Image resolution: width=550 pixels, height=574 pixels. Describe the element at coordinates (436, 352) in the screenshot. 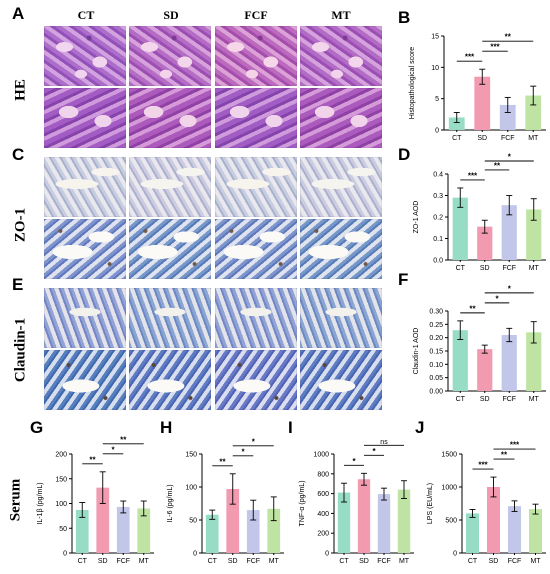

I see `y-tick-label: 0.15` at that location.